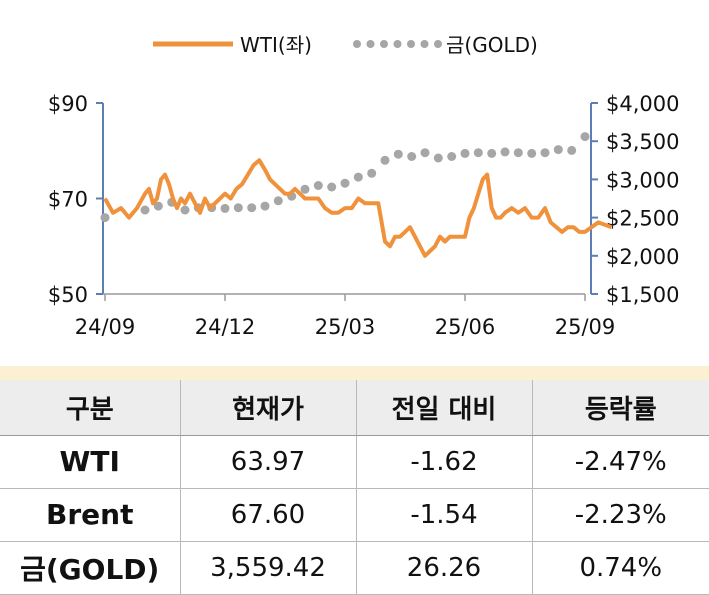 Image resolution: width=709 pixels, height=595 pixels. I want to click on divider-band, so click(354, 373).